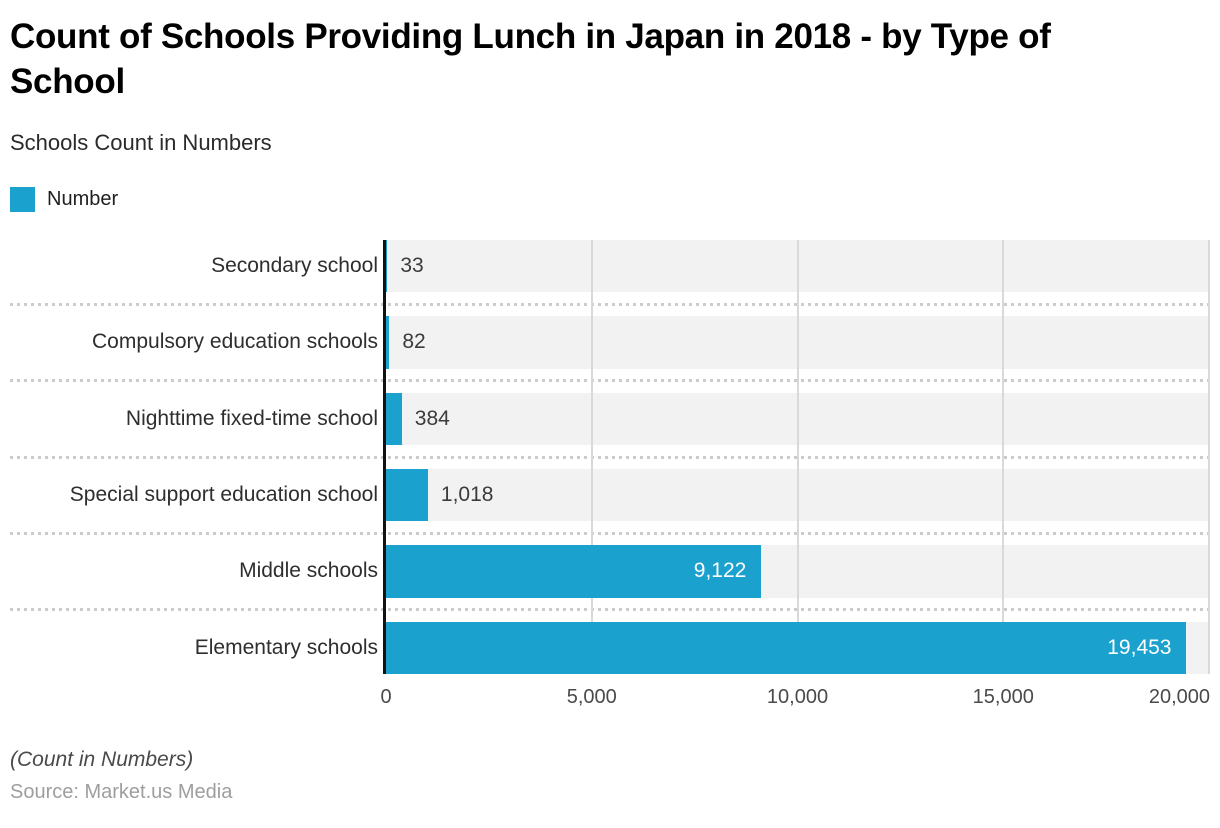 The height and width of the screenshot is (828, 1220). Describe the element at coordinates (223, 494) in the screenshot. I see `category-label: Special support education school` at that location.